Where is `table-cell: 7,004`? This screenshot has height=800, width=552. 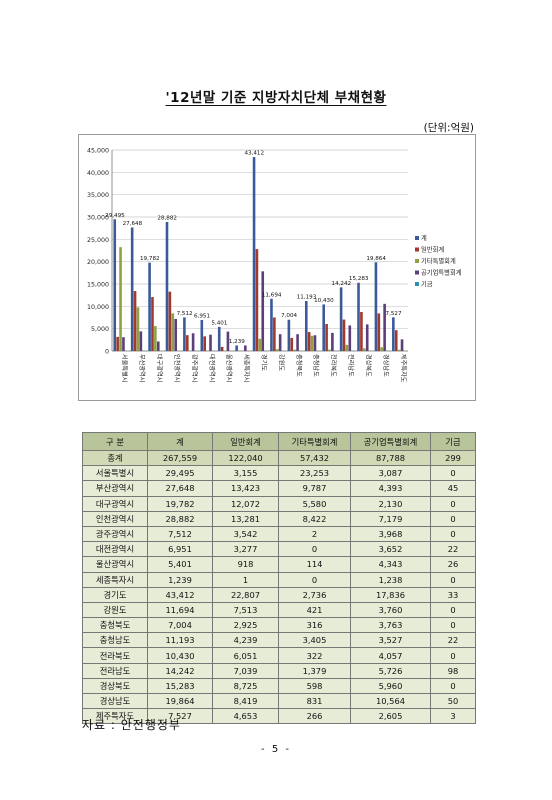 table-cell: 7,004 is located at coordinates (180, 625).